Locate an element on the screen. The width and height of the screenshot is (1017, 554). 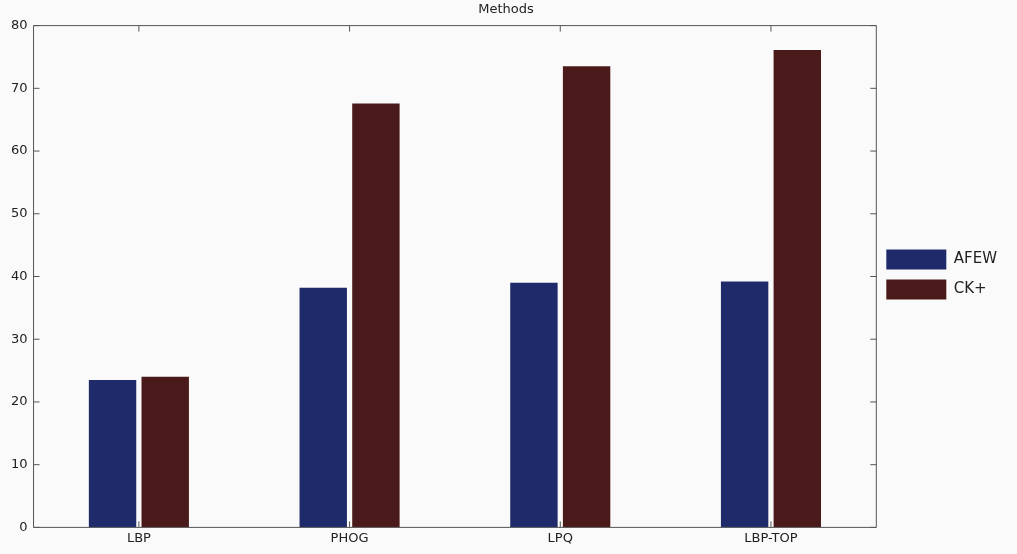
y-tick-label: 0 is located at coordinates (23, 526).